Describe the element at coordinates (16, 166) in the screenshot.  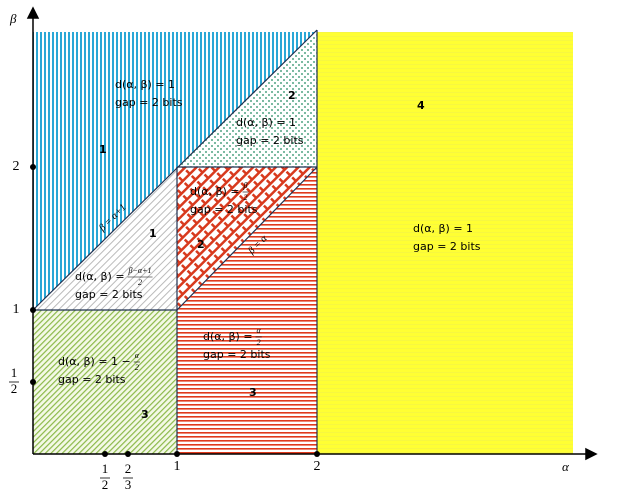
I see `y-tick-label: 2` at that location.